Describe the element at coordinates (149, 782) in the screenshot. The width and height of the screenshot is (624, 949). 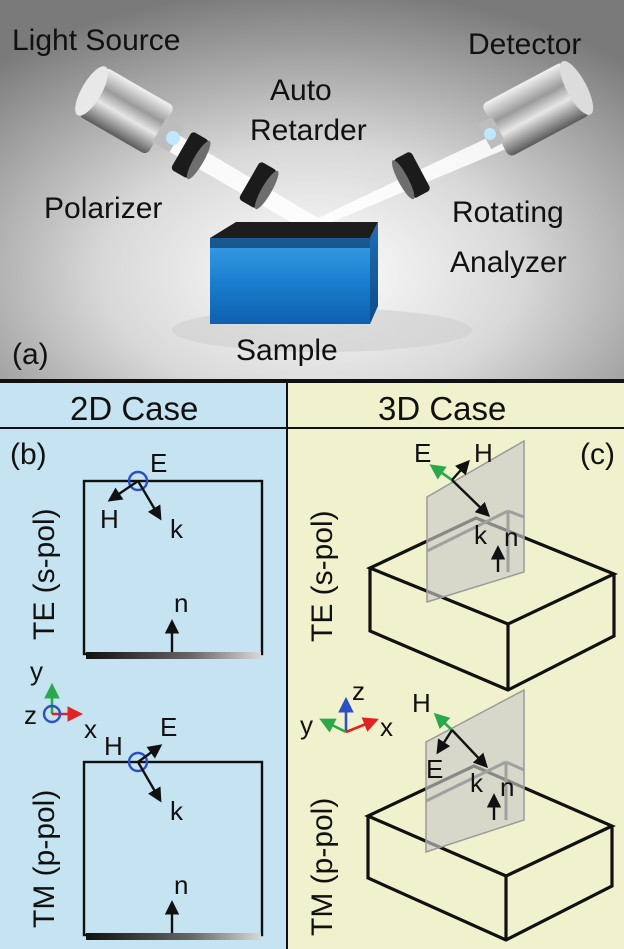
I see `tm-2d-k-arrow` at that location.